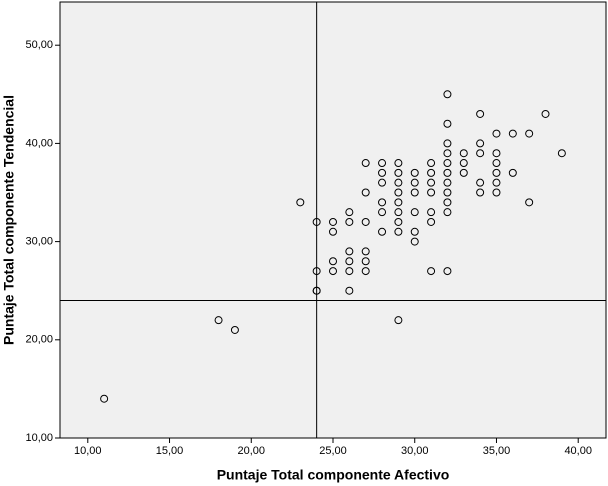  I want to click on x-tick-label: 35,00, so click(497, 451).